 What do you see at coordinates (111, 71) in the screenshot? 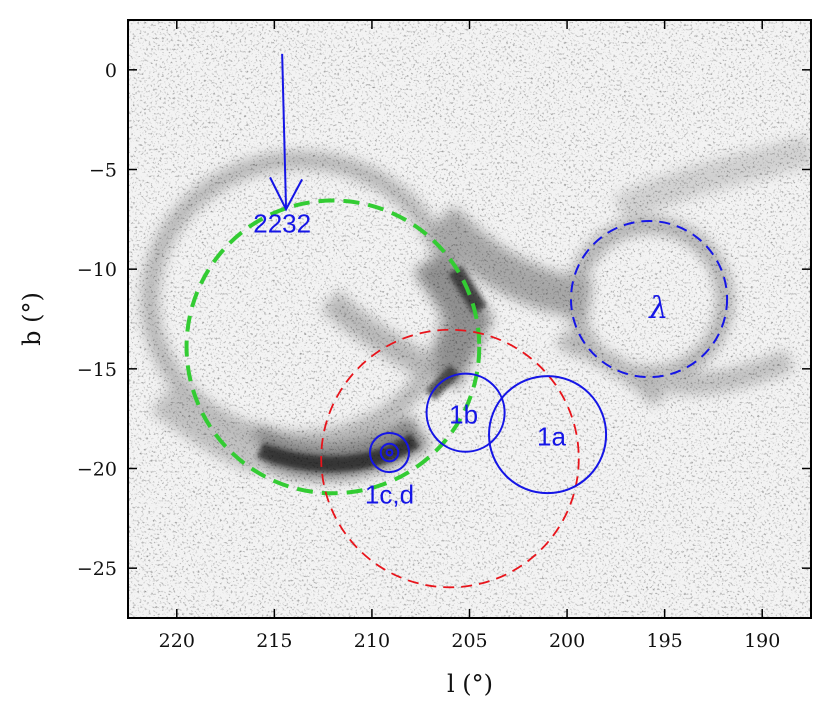
I see `y-tick-label: 0` at bounding box center [111, 71].